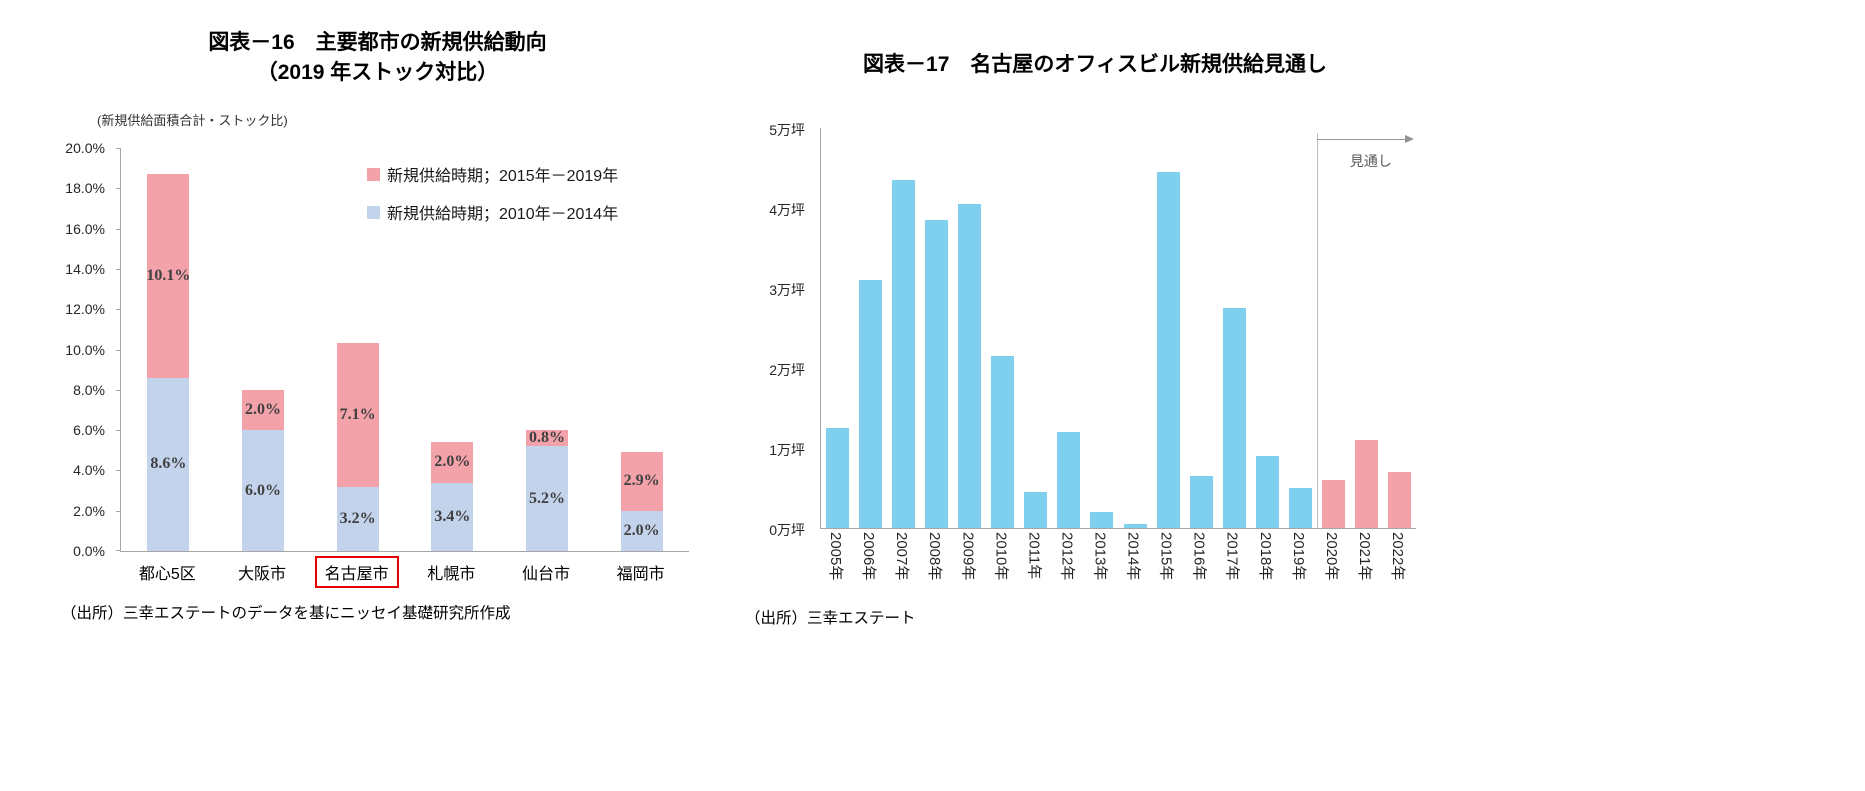 The width and height of the screenshot is (1865, 791). What do you see at coordinates (356, 572) in the screenshot?
I see `fig16-x-label-highlighted: 名古屋市` at bounding box center [356, 572].